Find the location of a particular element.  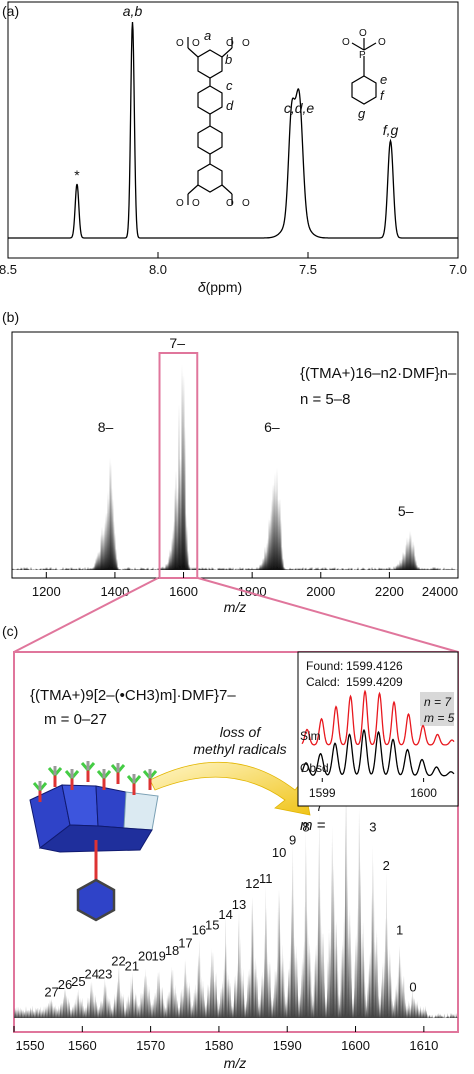

panel-b-charge-labels: 8– 7– 6– 5– is located at coordinates (256, 427).